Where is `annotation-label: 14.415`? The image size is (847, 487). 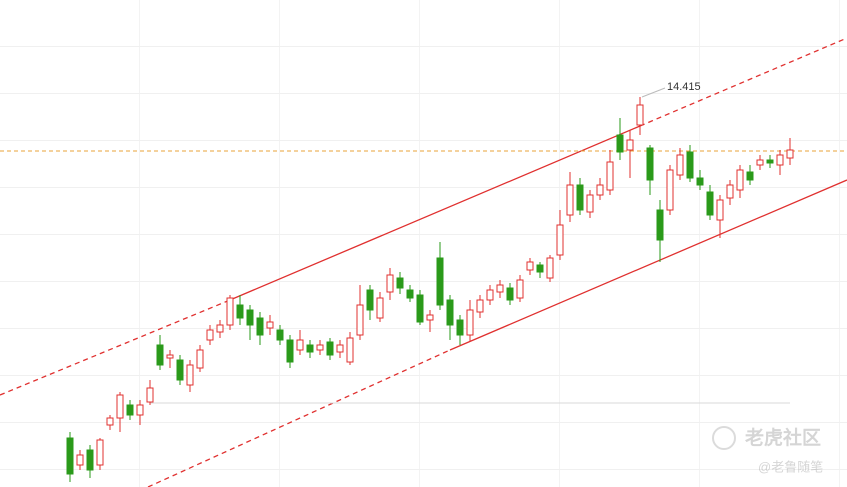 annotation-label: 14.415 is located at coordinates (684, 87).